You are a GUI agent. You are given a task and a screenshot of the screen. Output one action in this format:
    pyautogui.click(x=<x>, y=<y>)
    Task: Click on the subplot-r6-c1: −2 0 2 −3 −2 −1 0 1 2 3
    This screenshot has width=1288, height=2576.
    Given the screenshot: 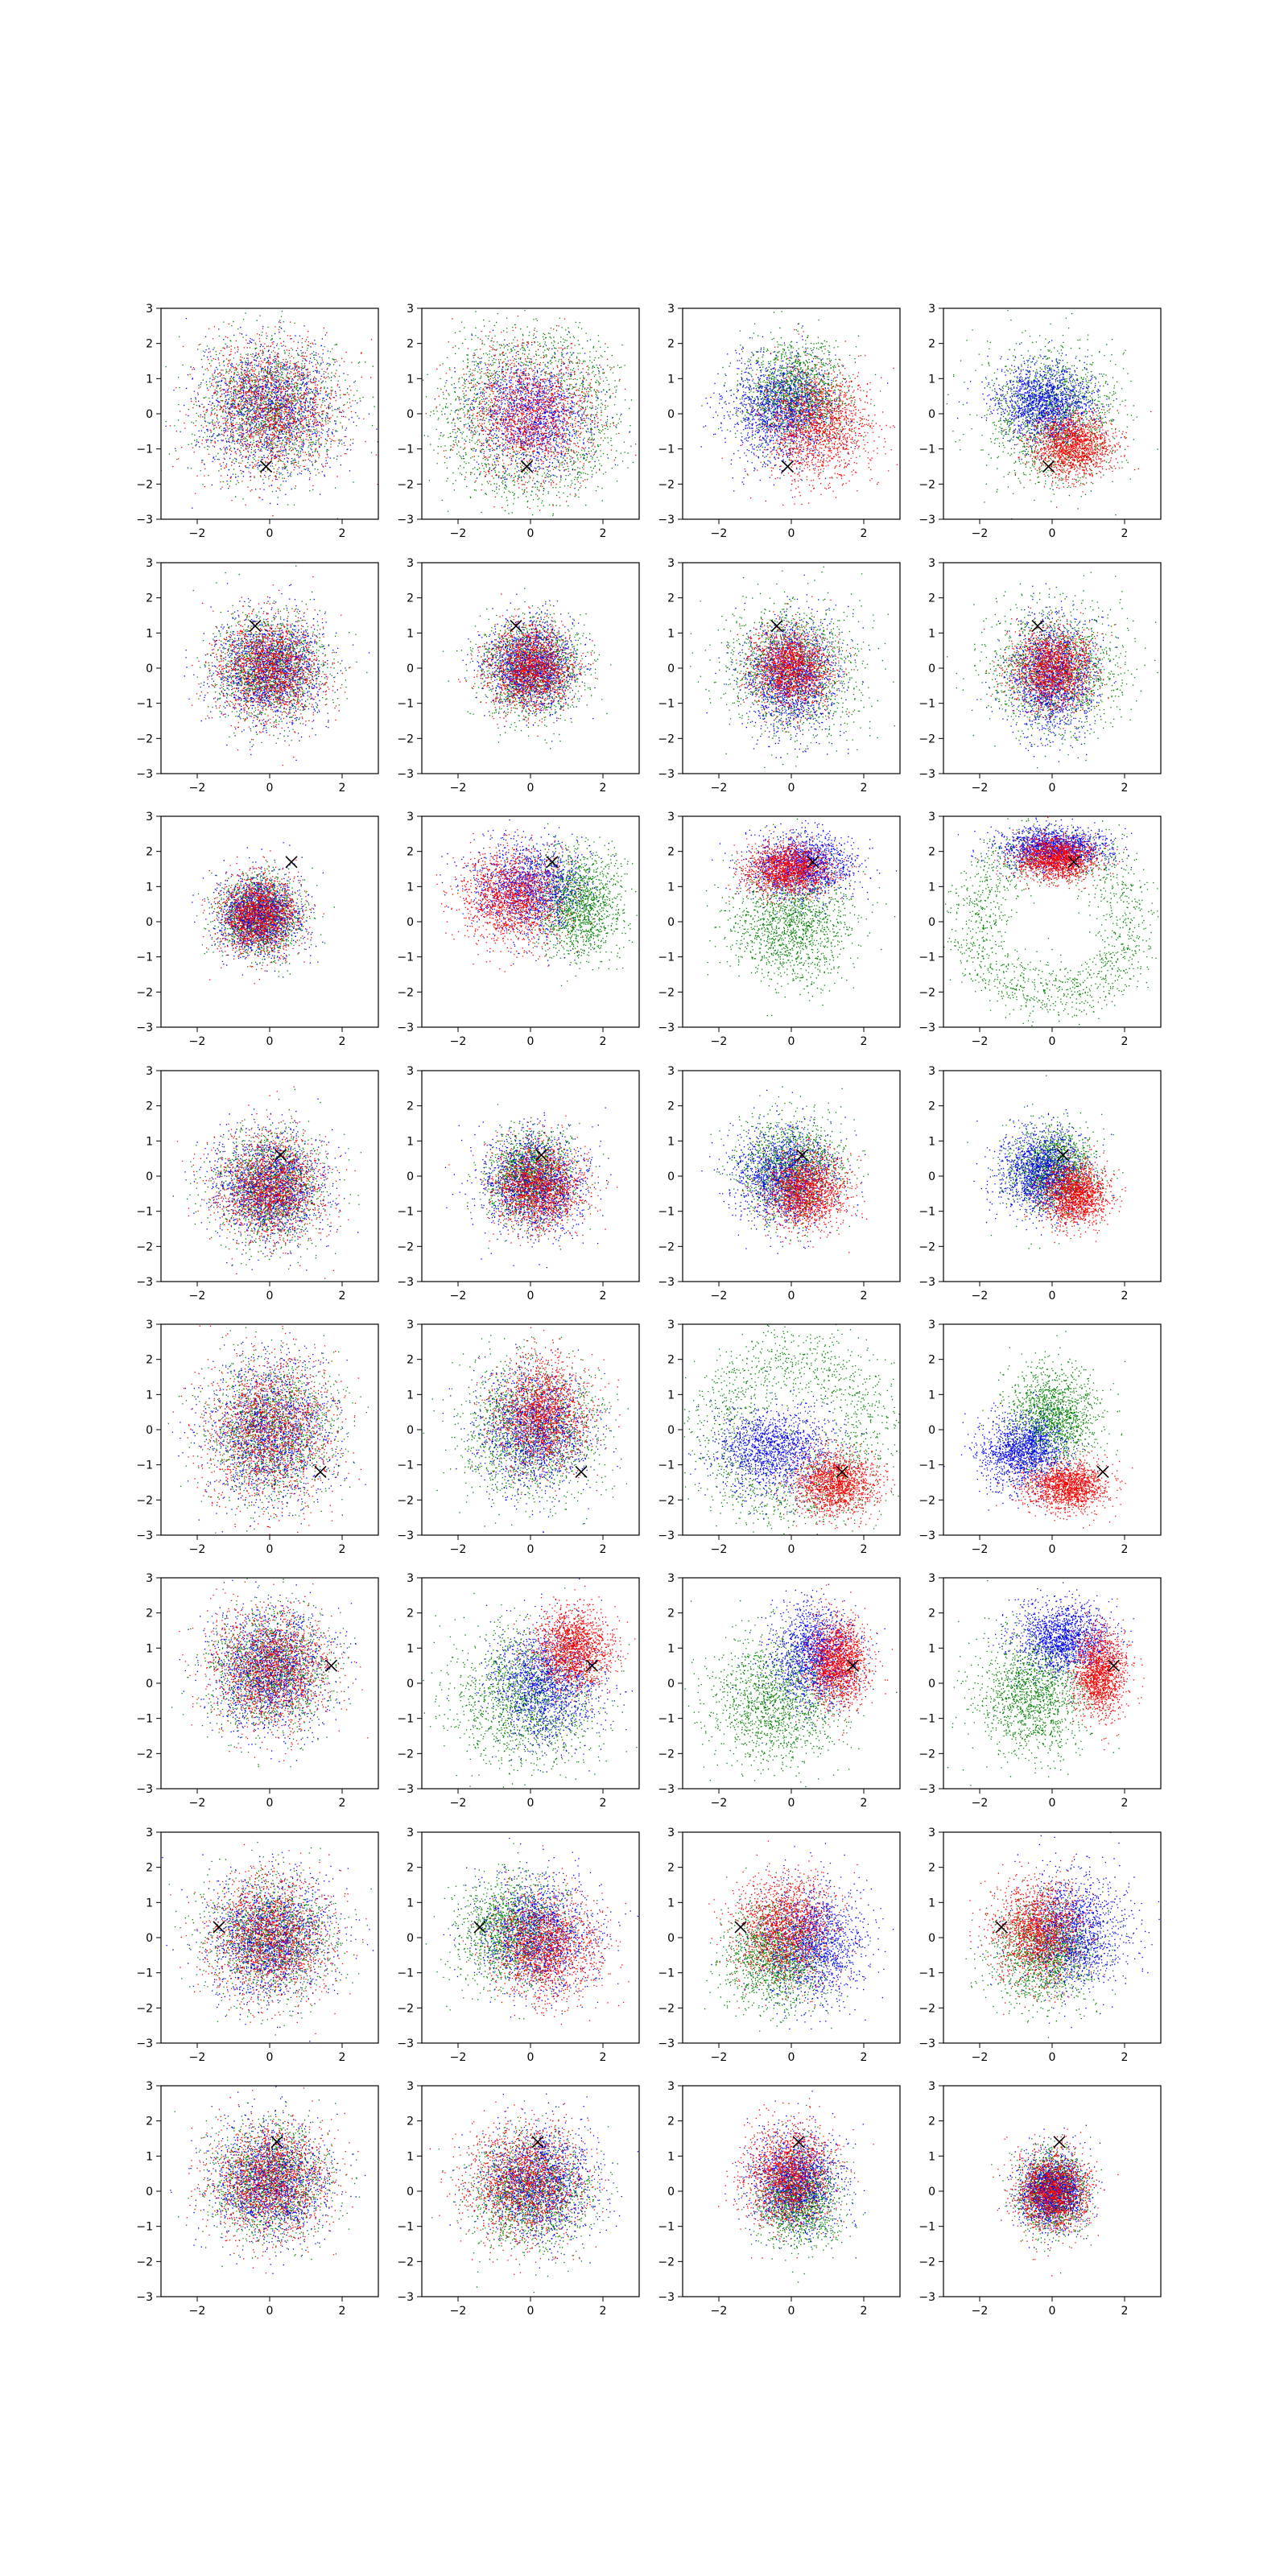 What is the action you would take?
    pyautogui.click(x=257, y=1691)
    